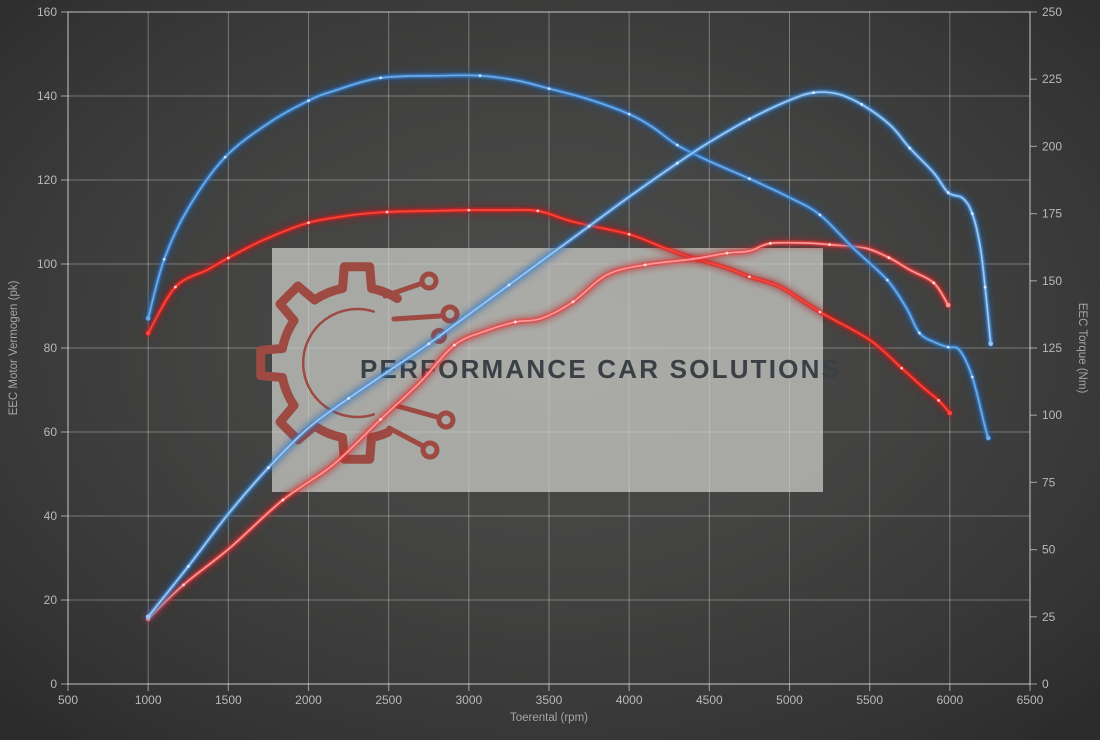 The height and width of the screenshot is (740, 1100). Describe the element at coordinates (68, 700) in the screenshot. I see `x-tick-label: 500` at that location.